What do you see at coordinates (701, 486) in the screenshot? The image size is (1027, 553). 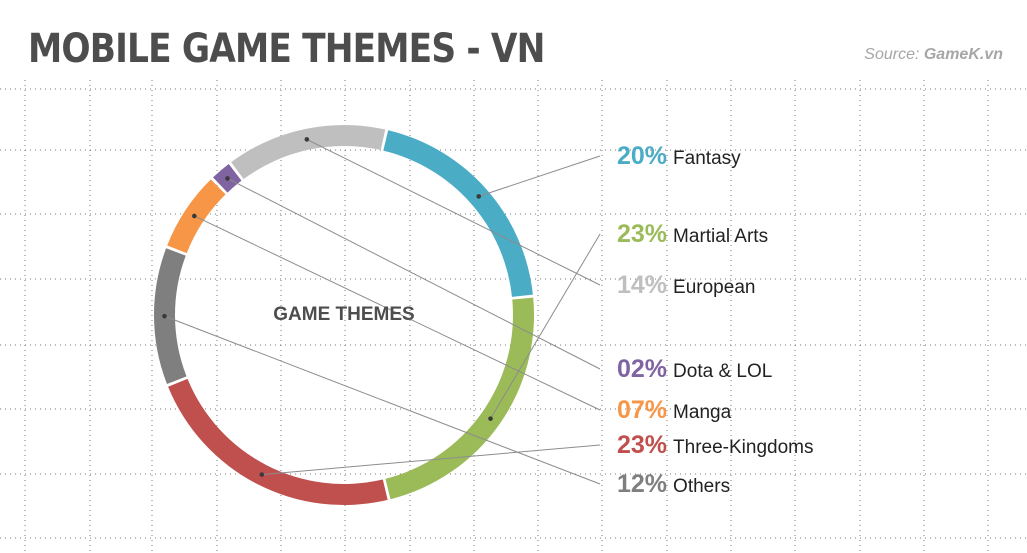 I see `legend-label: Others` at bounding box center [701, 486].